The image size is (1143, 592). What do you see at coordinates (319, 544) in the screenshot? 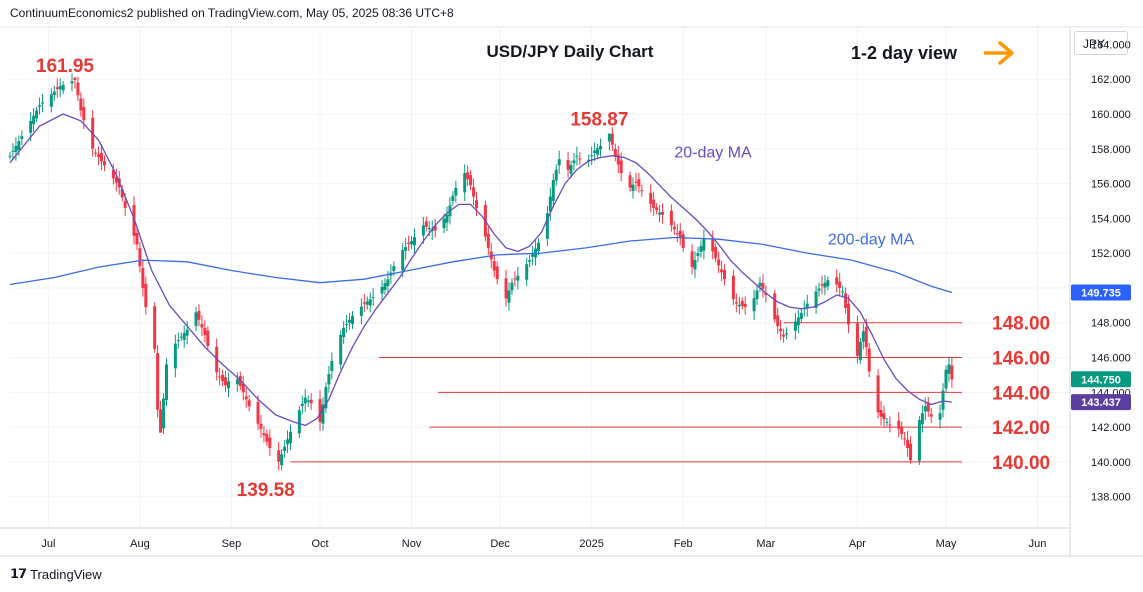
I see `x-tick-label: Oct` at bounding box center [319, 544].